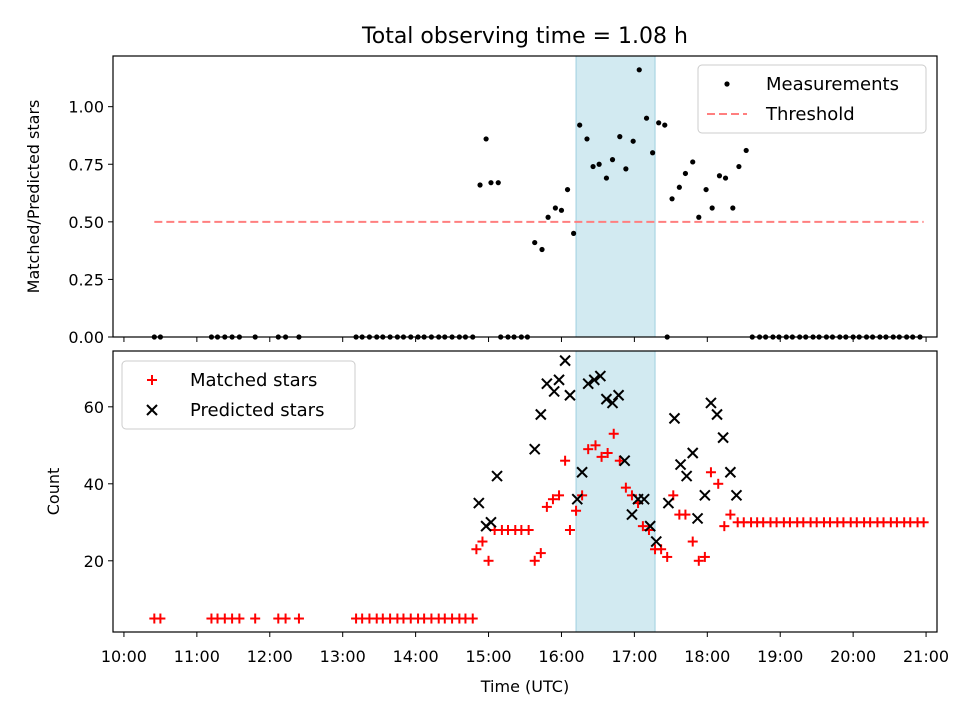  What do you see at coordinates (727, 84) in the screenshot?
I see `legend-measurements-marker` at bounding box center [727, 84].